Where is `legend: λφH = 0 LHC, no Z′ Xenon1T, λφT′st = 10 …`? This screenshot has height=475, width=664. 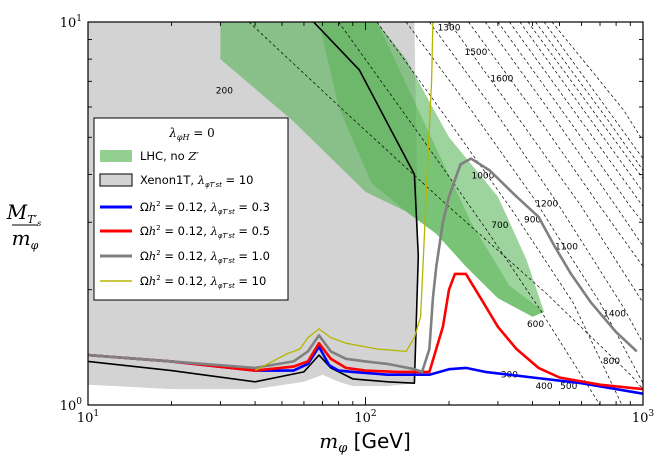
legend: λφH = 0 LHC, no Z′ Xenon1T, λφT′st = 10 … is located at coordinates (191, 209).